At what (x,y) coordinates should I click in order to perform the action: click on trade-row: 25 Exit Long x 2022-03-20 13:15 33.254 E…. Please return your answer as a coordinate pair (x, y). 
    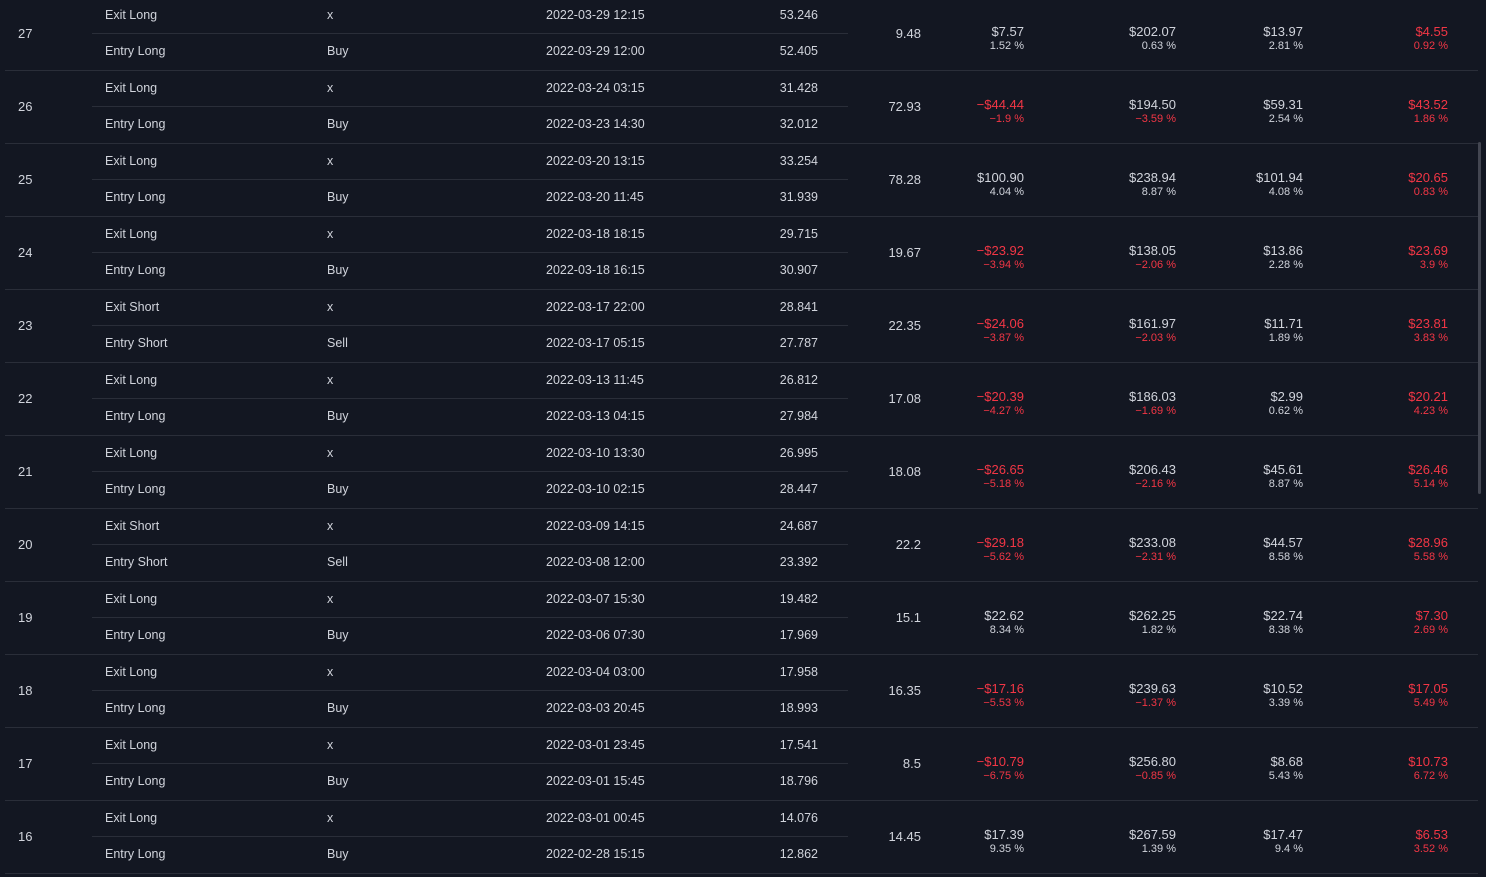
    Looking at the image, I should click on (741, 180).